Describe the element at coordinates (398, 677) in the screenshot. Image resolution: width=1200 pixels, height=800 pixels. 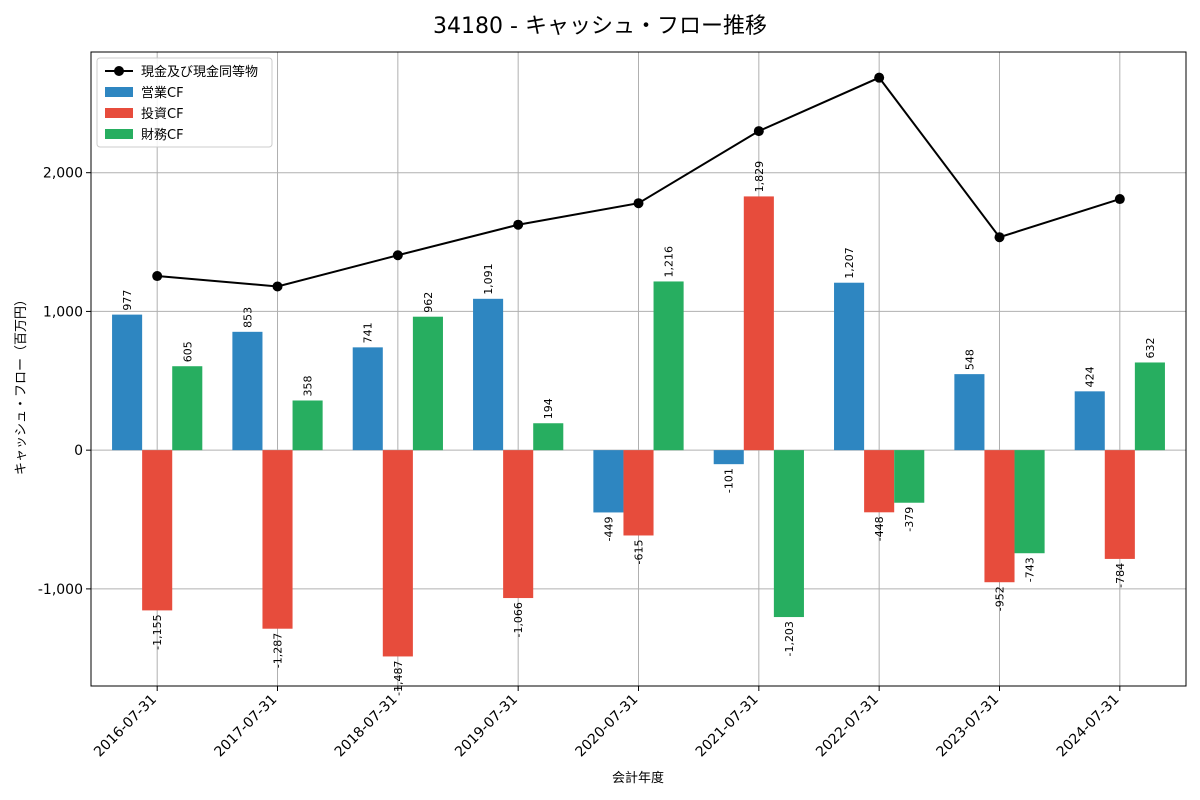
I see `bar-value-label: -1,487` at that location.